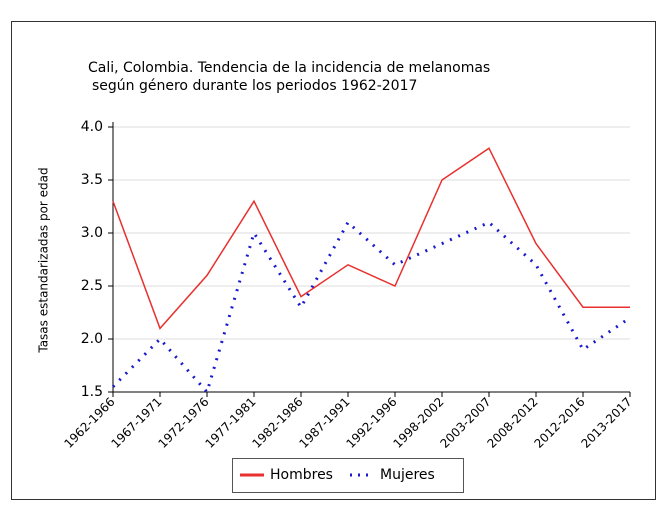 This screenshot has height=508, width=664. I want to click on y-tick-label: 4.0, so click(92, 127).